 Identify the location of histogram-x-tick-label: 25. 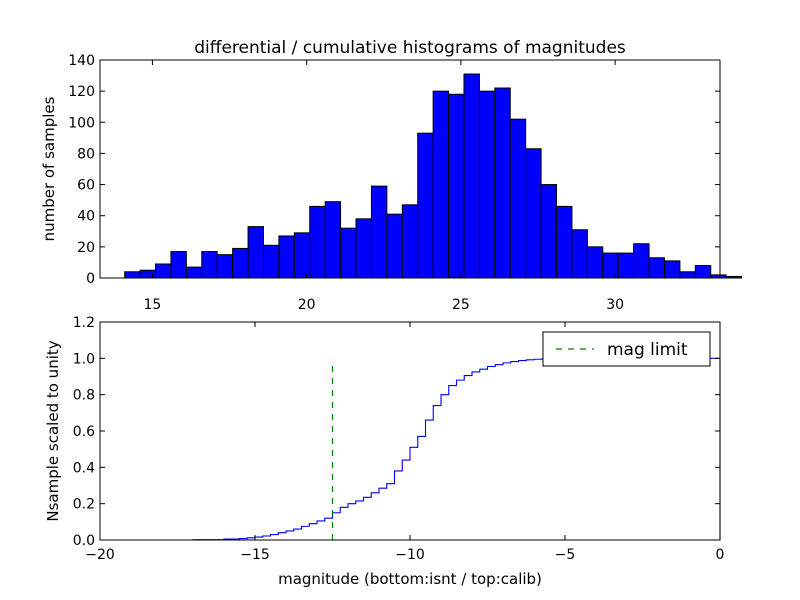
(461, 305).